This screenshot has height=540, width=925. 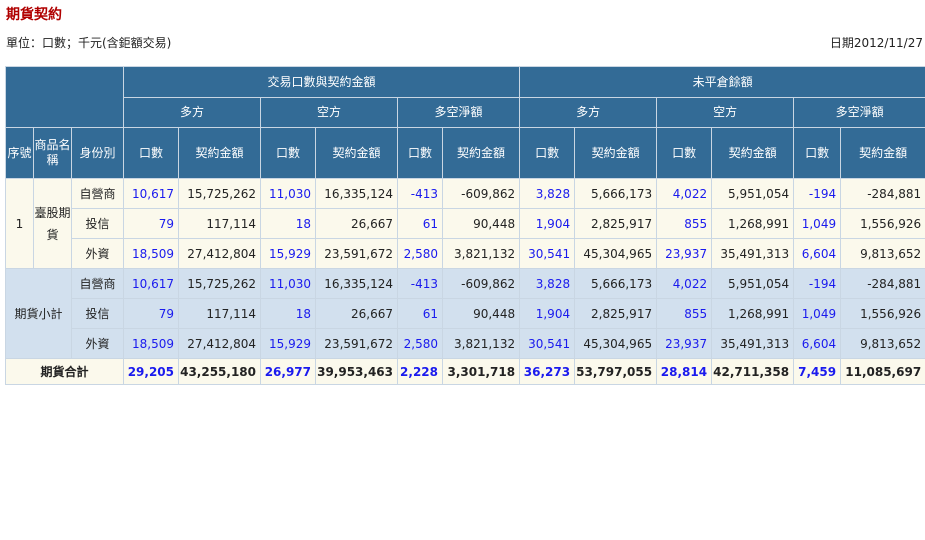 I want to click on total-lots-cell: 36,273, so click(x=547, y=371).